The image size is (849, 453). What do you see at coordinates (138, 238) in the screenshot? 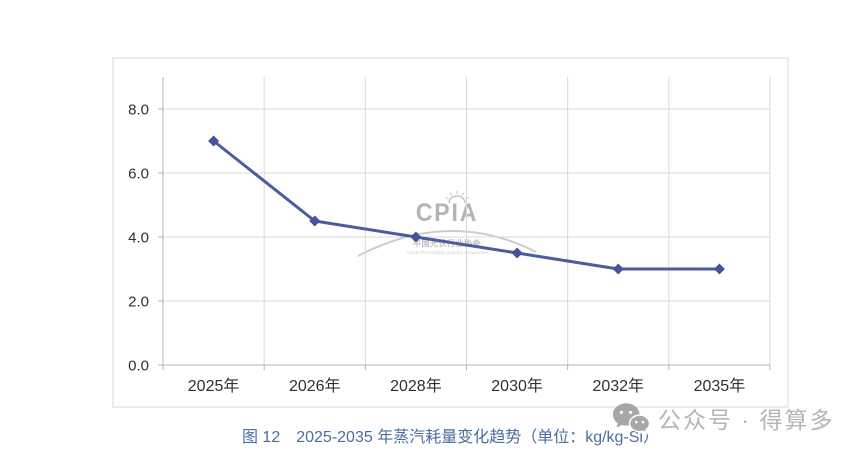
I see `y-tick-label: 4.0` at bounding box center [138, 238].